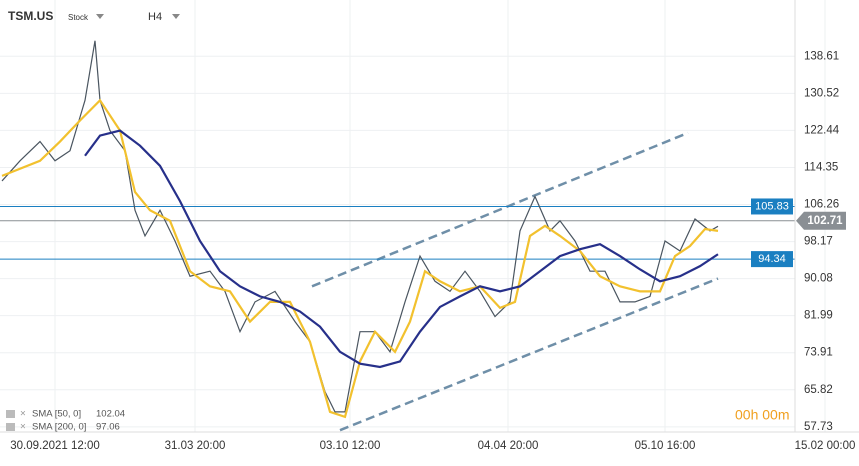 The height and width of the screenshot is (466, 859). I want to click on current-price-label: 102.71, so click(825, 221).